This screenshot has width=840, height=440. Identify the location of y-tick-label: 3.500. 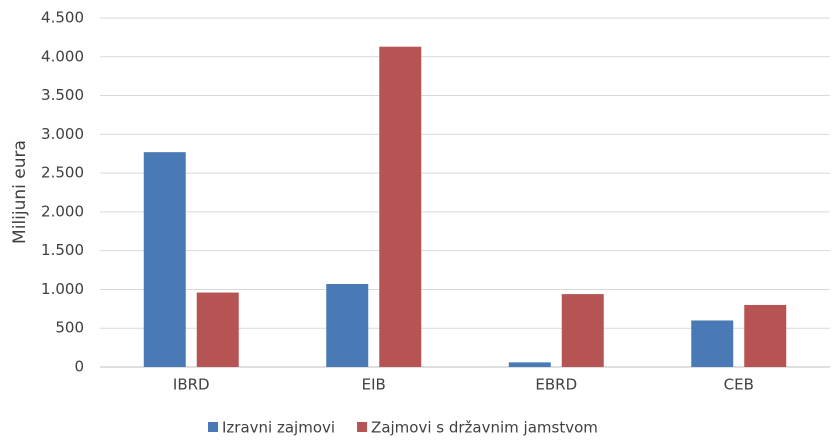
(62, 95).